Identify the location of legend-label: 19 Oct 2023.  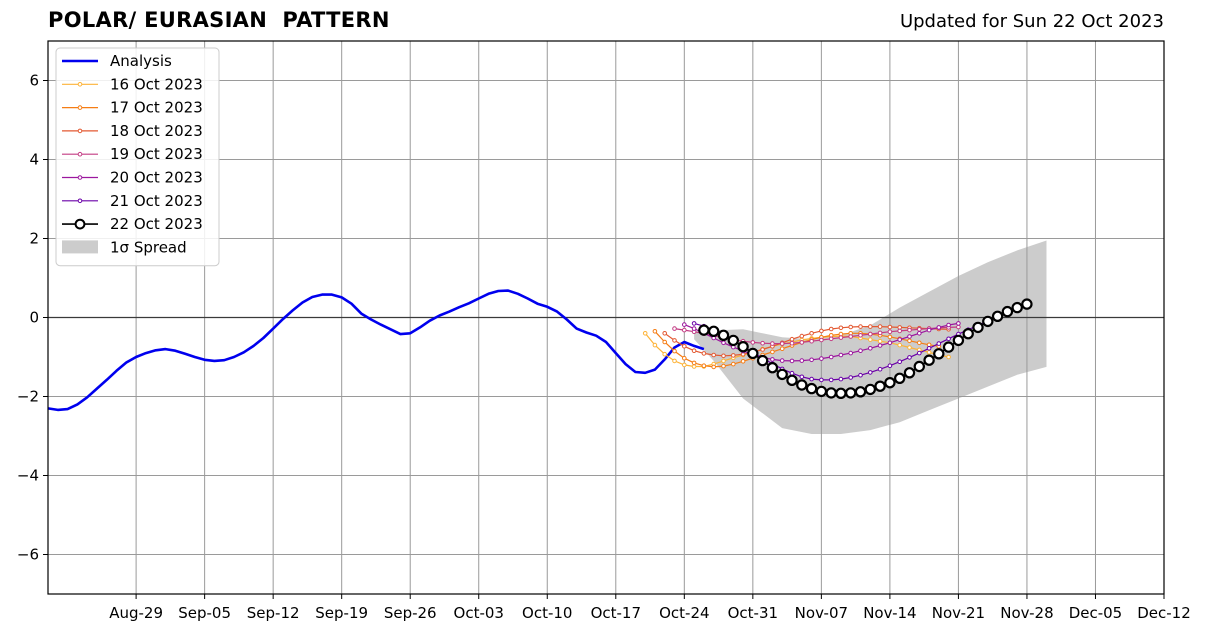
(156, 154).